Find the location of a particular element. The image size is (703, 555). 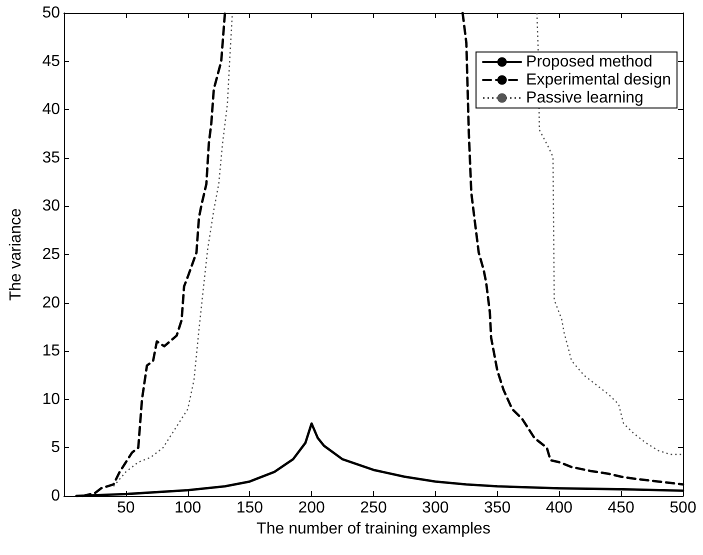

y-tick-label: 40 is located at coordinates (51, 109).